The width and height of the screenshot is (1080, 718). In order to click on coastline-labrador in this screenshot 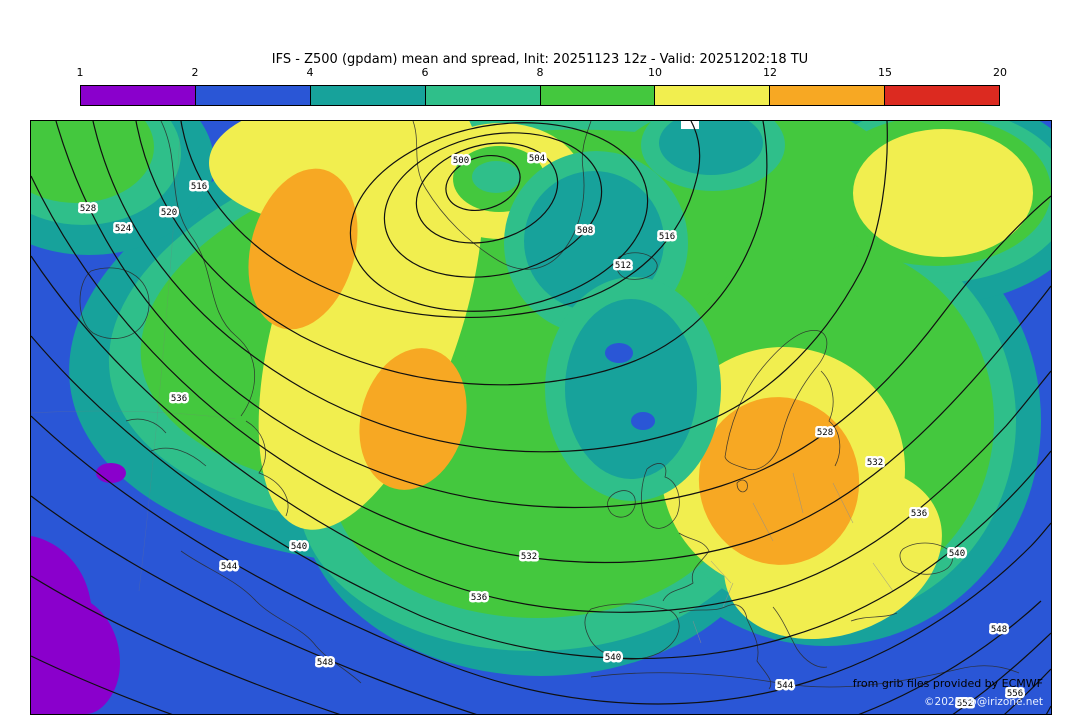, I will do `click(267, 468)`.